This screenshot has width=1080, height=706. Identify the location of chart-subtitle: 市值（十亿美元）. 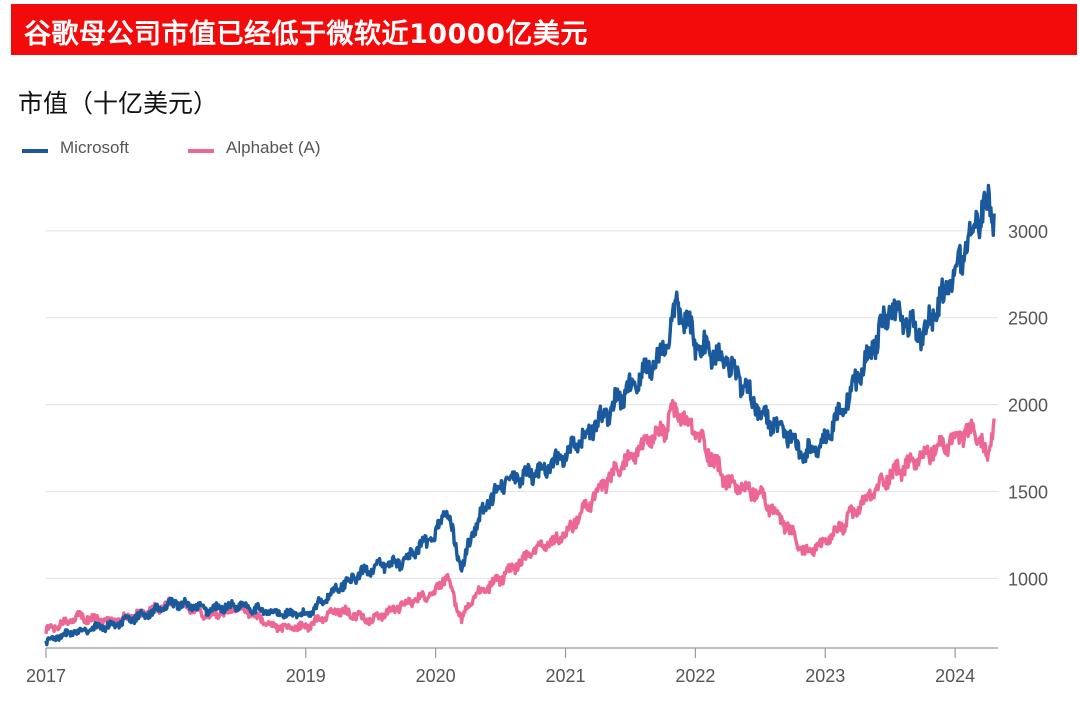
(118, 103).